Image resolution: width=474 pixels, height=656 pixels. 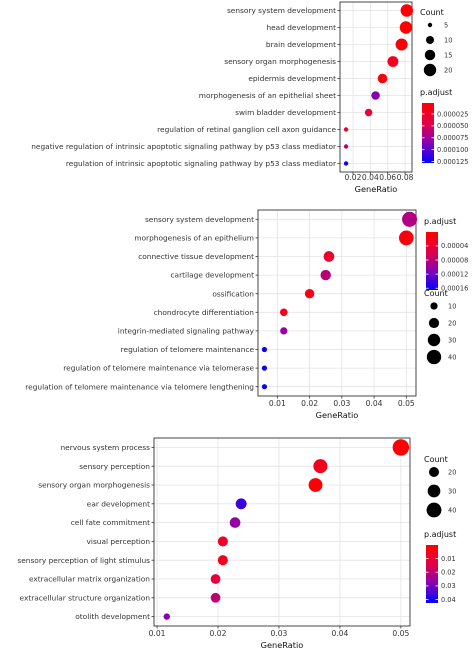 I want to click on colorbar-label: 0.000050, so click(x=452, y=126).